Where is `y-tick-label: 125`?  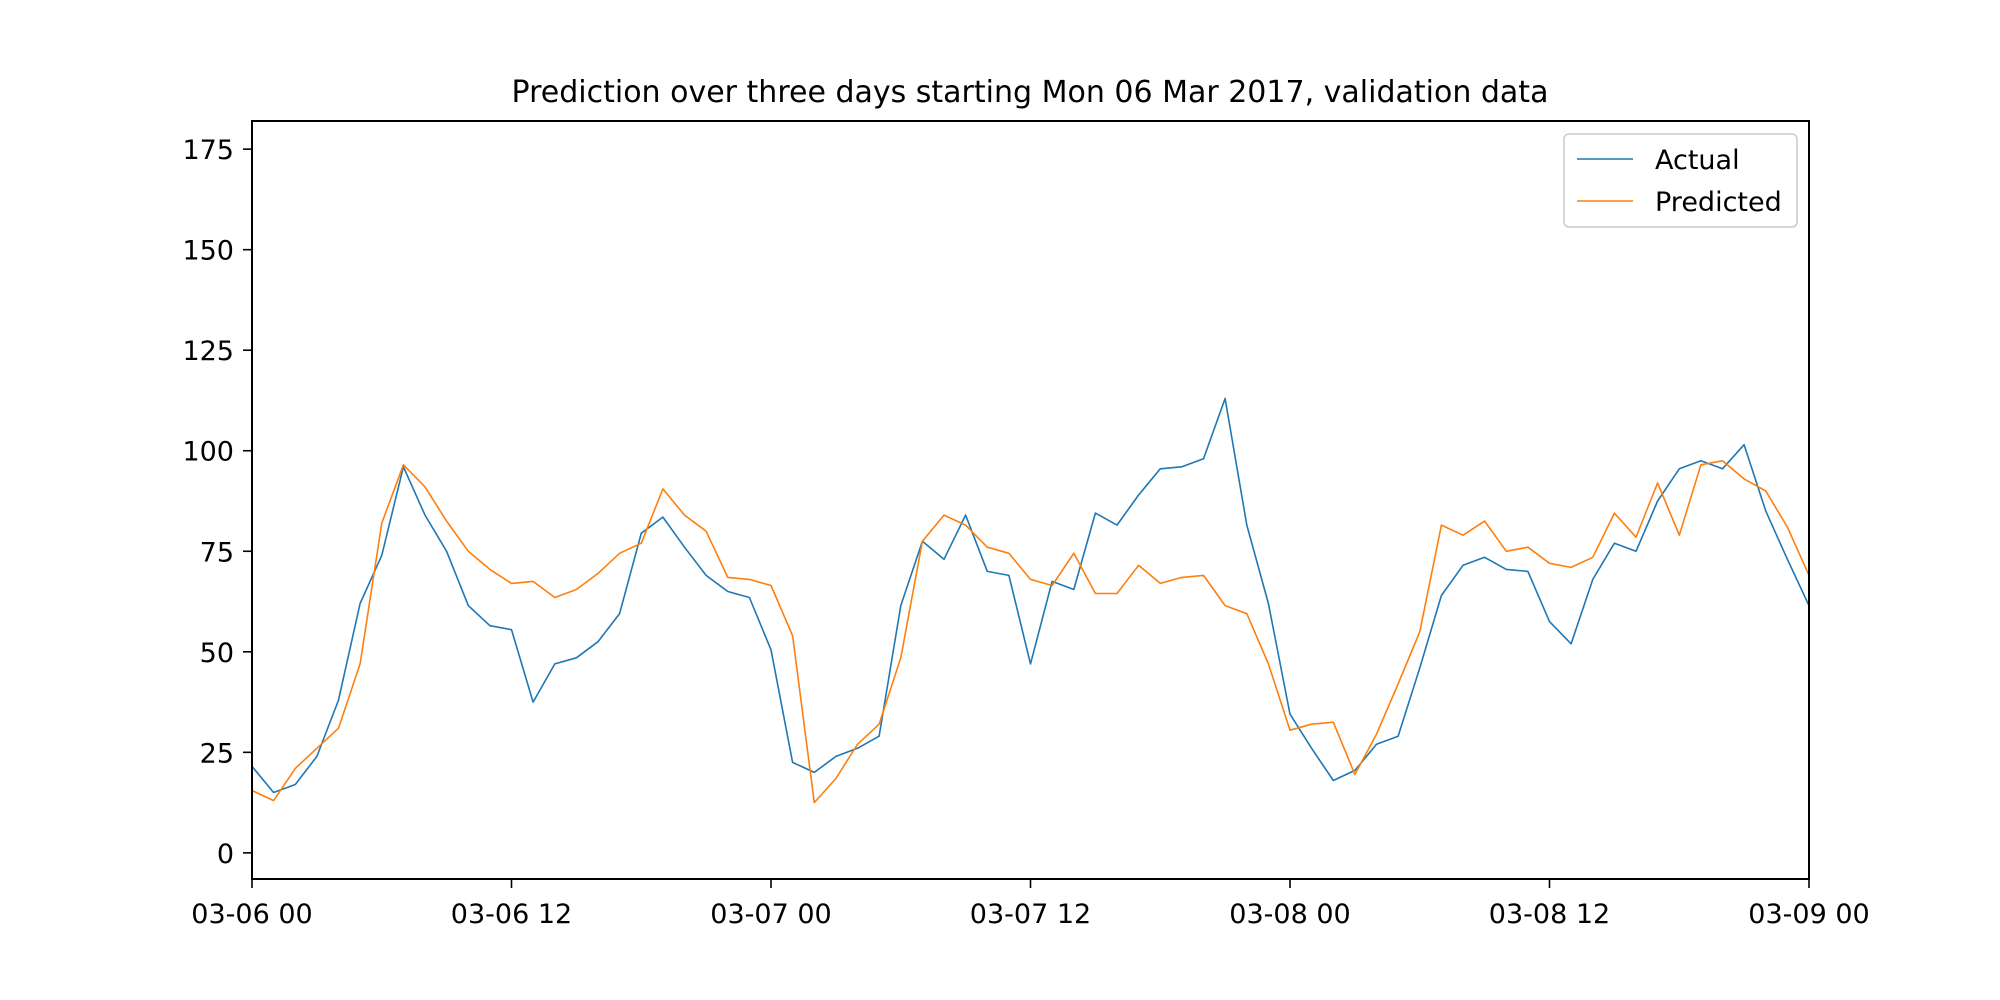 y-tick-label: 125 is located at coordinates (208, 351).